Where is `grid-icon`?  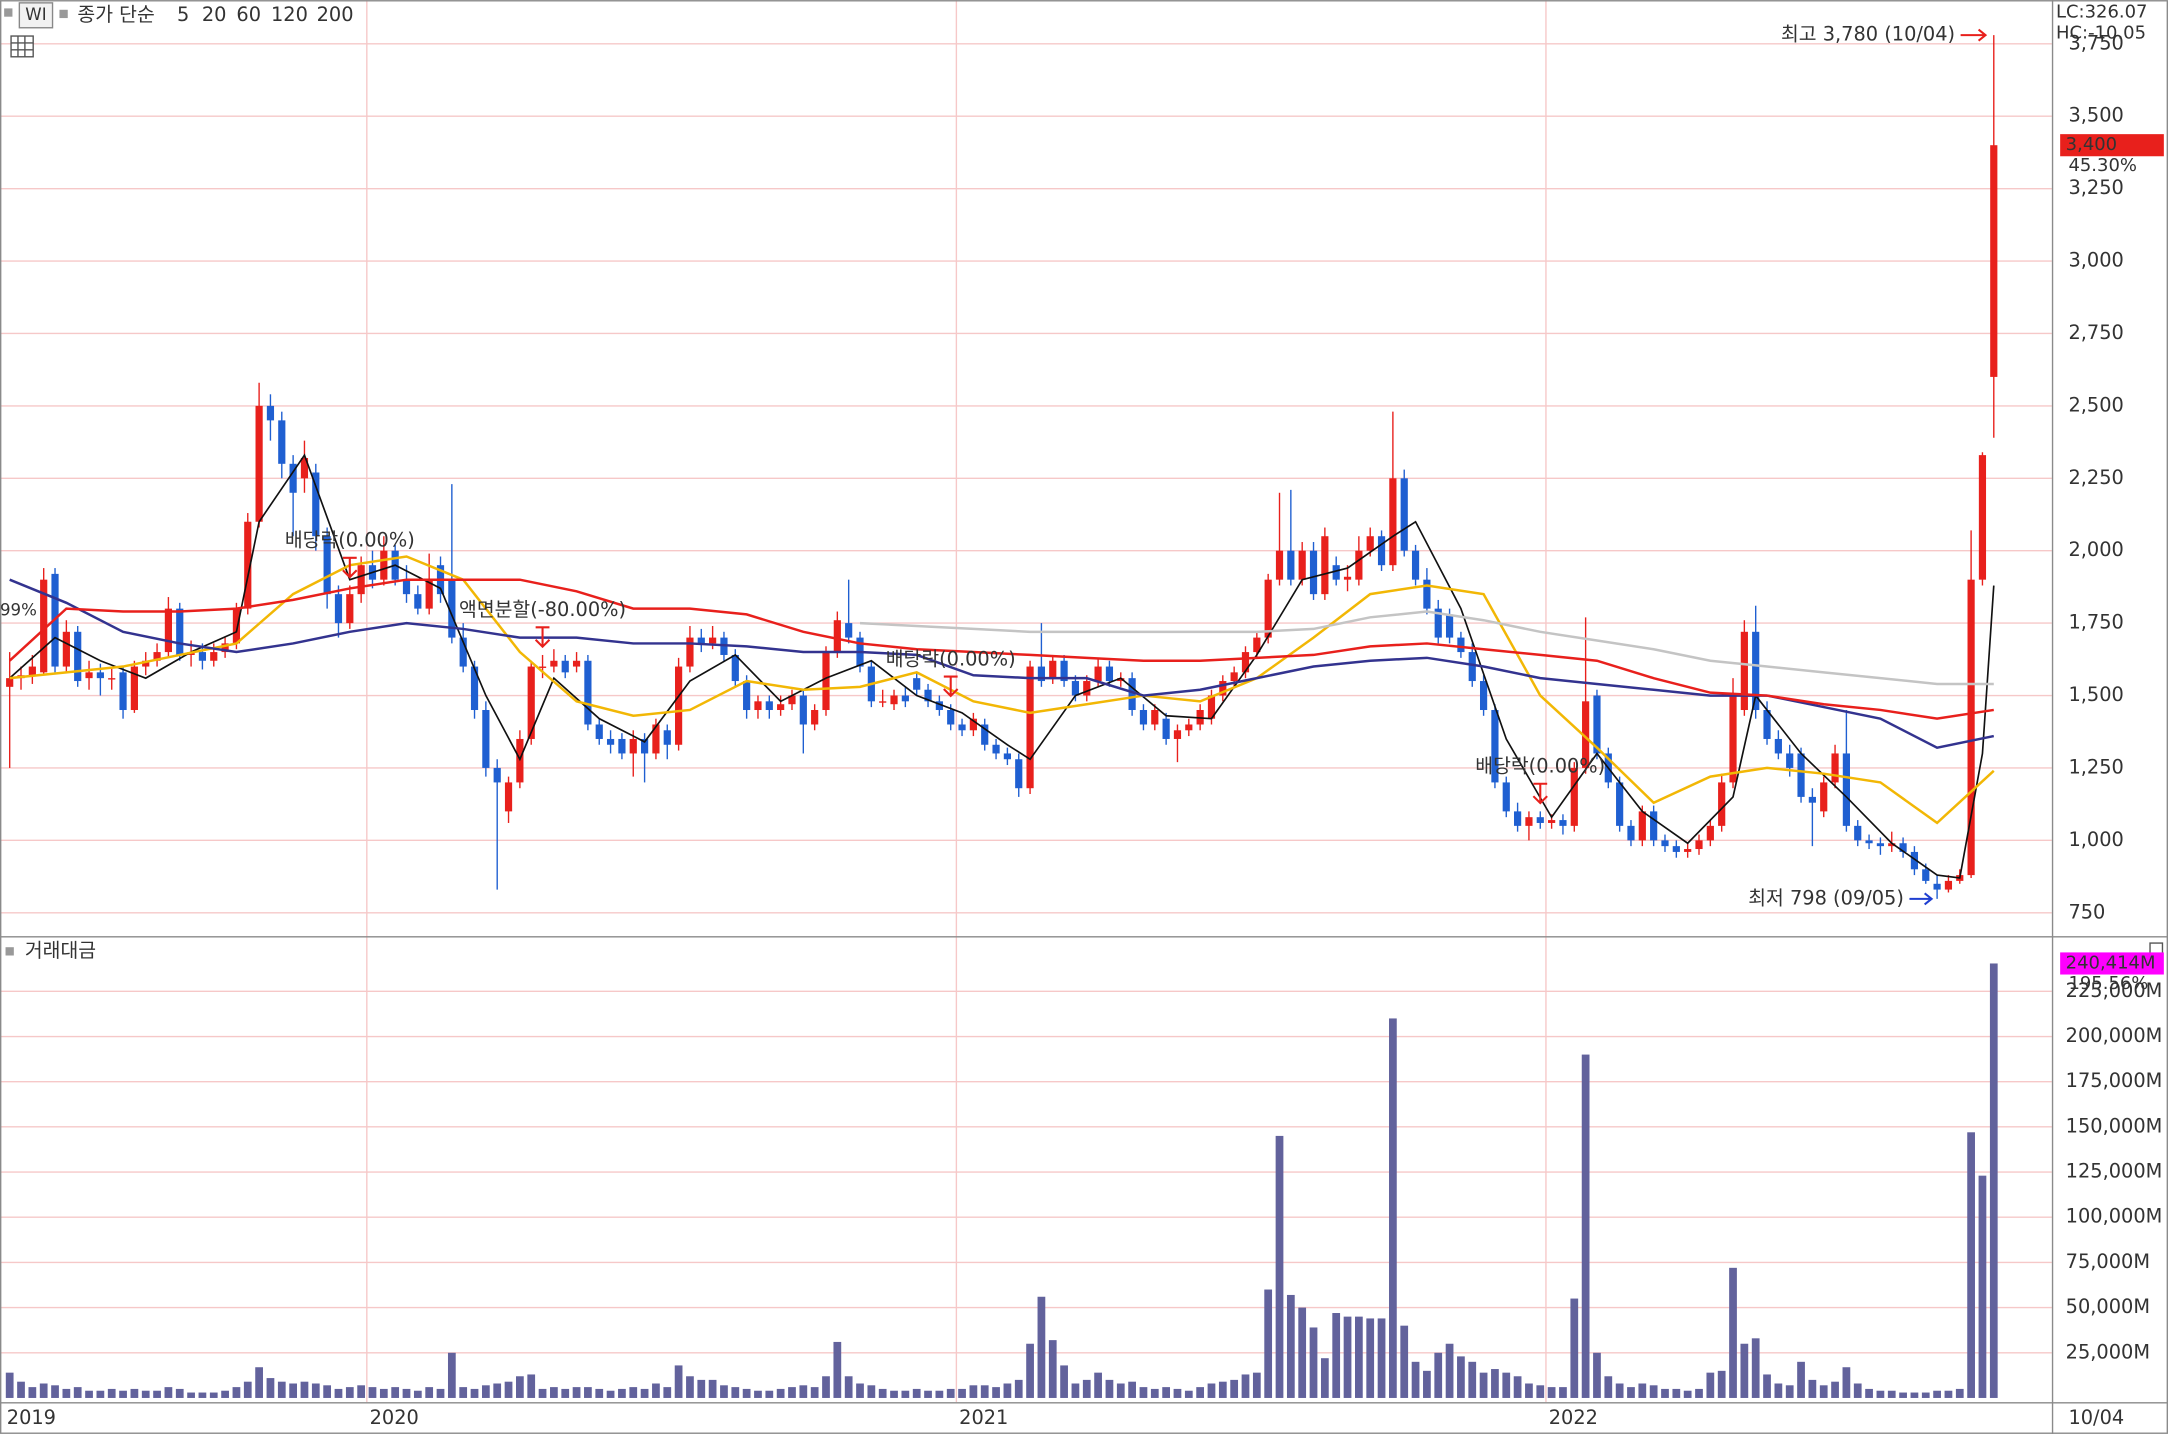
grid-icon is located at coordinates (22, 46).